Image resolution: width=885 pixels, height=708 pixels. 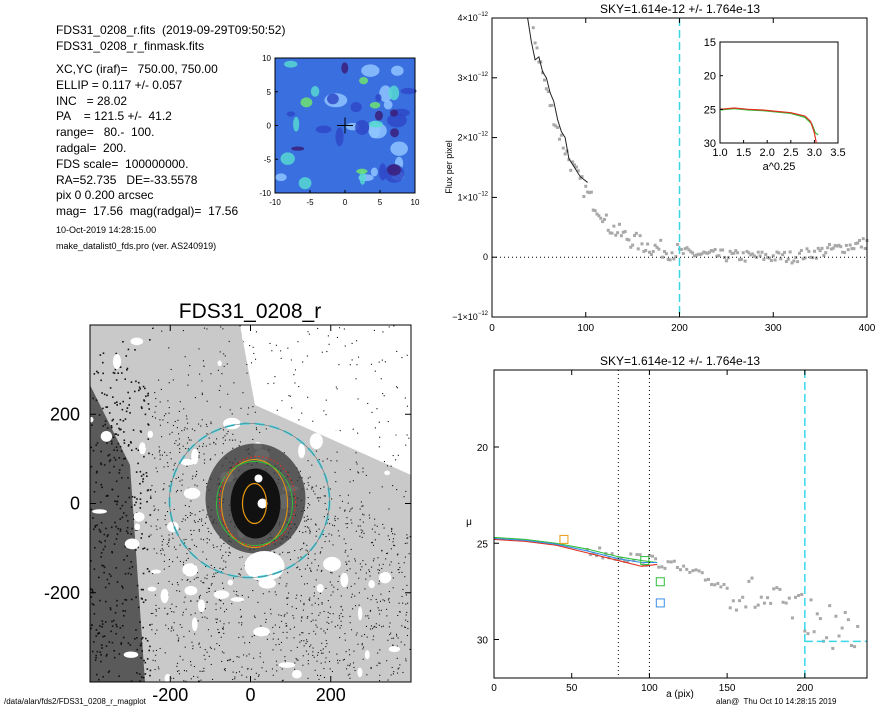 What do you see at coordinates (575, 550) in the screenshot?
I see `sb-series-line` at bounding box center [575, 550].